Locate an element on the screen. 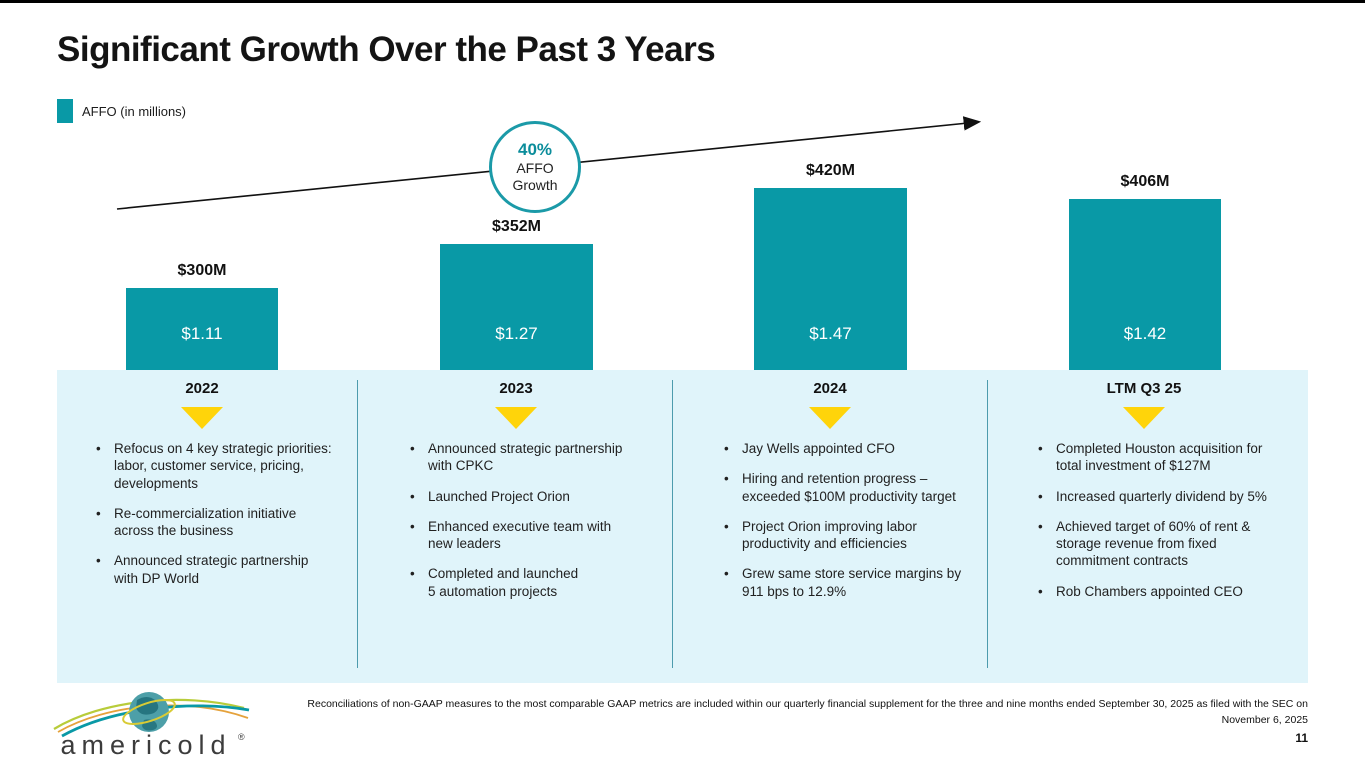 The image size is (1365, 768). growth-label-line2: Growth is located at coordinates (535, 185).